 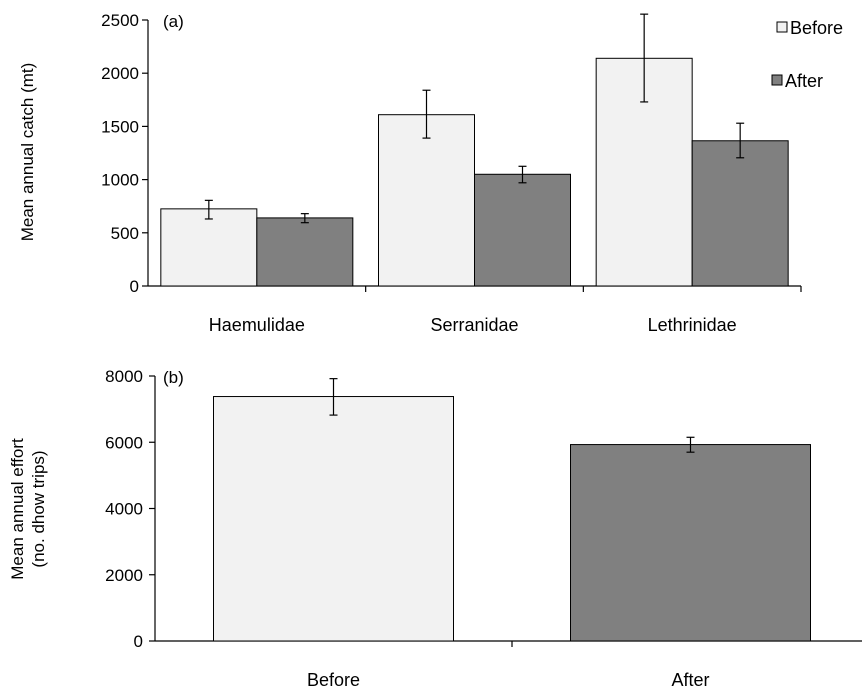 What do you see at coordinates (124, 442) in the screenshot?
I see `panel-b-y-tick-label: 6000` at bounding box center [124, 442].